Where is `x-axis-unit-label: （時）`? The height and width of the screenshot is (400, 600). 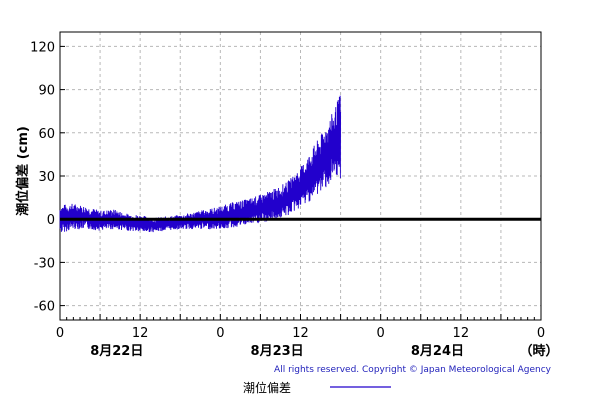 x-axis-unit-label: （時） is located at coordinates (538, 351).